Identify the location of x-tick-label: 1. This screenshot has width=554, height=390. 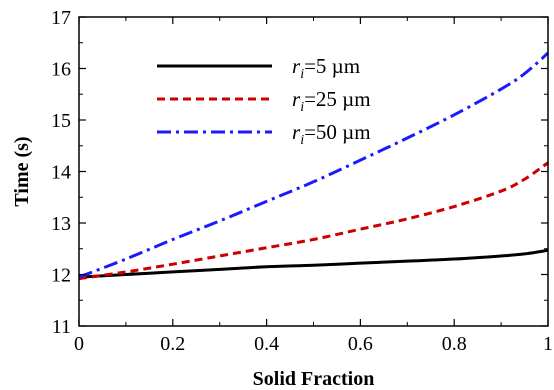
(548, 344).